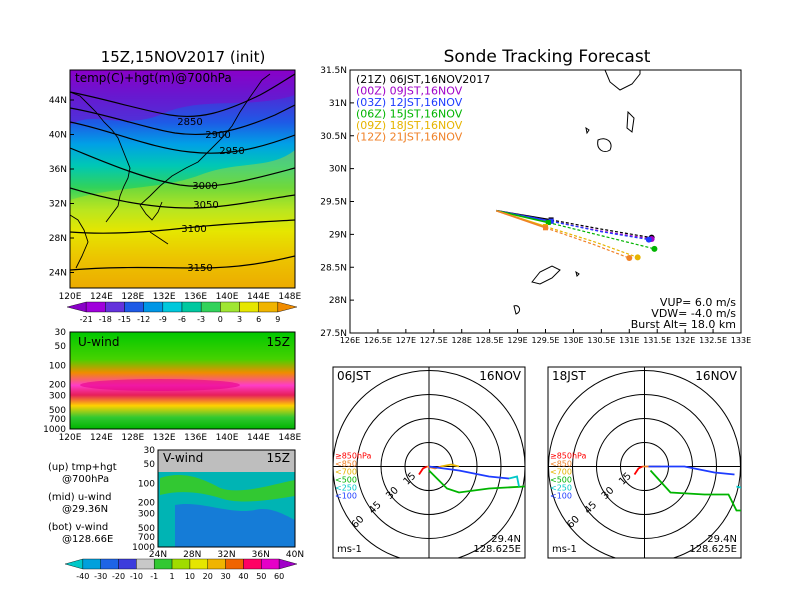  Describe the element at coordinates (58, 170) in the screenshot. I see `map-lat-tick: 36N` at that location.